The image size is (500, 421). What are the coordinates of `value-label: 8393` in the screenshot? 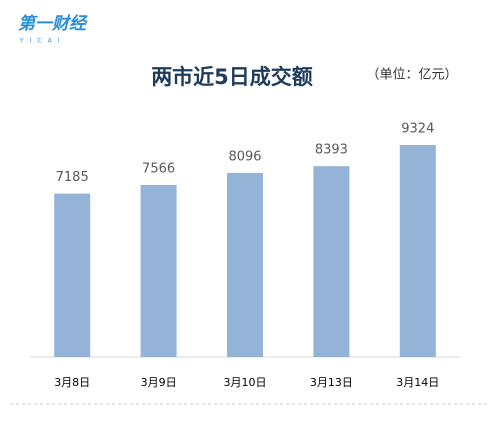 It's located at (331, 150).